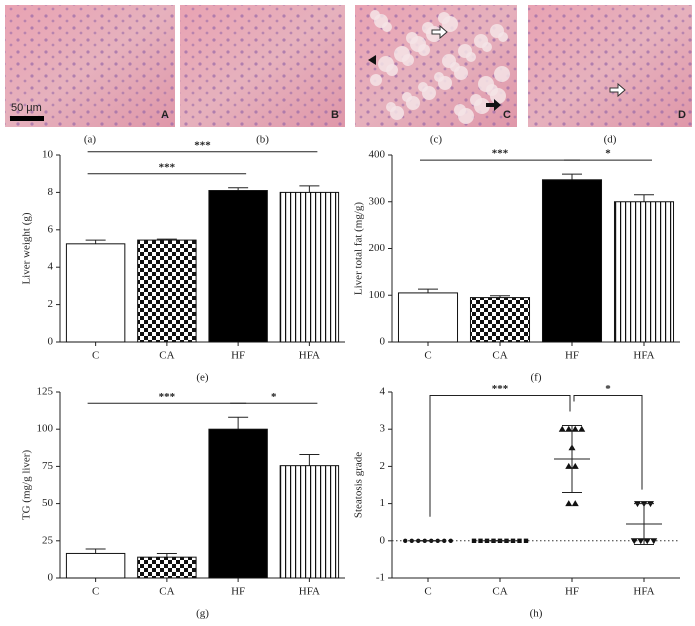 This screenshot has height=626, width=695. I want to click on scale-bar, so click(27, 118).